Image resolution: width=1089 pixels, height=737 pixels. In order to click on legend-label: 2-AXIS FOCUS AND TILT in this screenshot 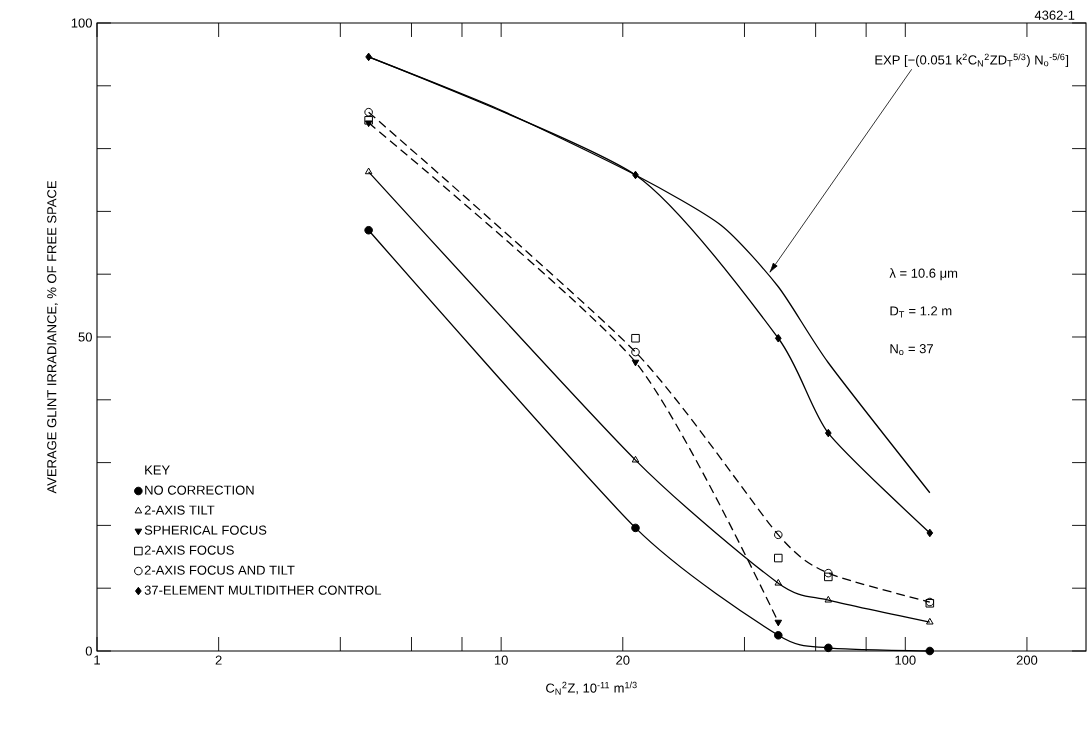, I will do `click(219, 570)`.